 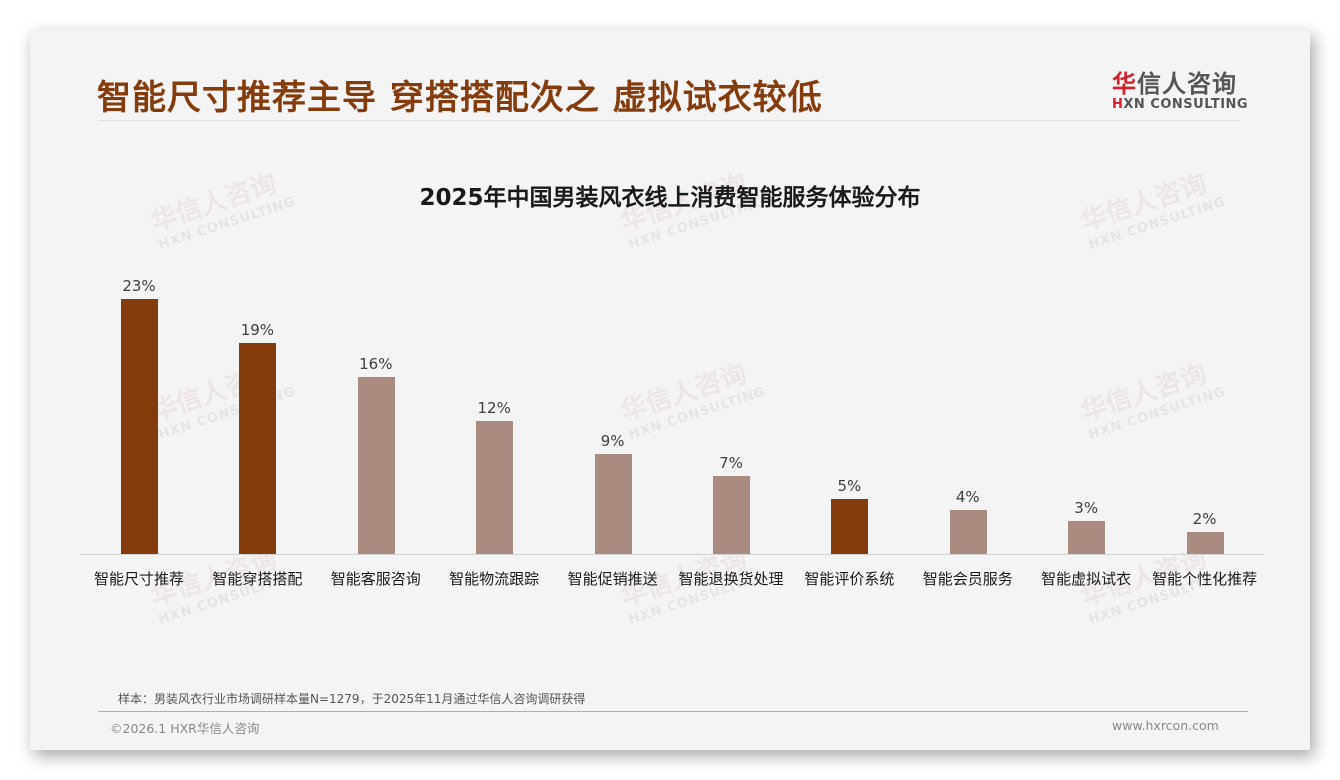 I want to click on website-link: www.hxrcon.com, so click(x=1165, y=725).